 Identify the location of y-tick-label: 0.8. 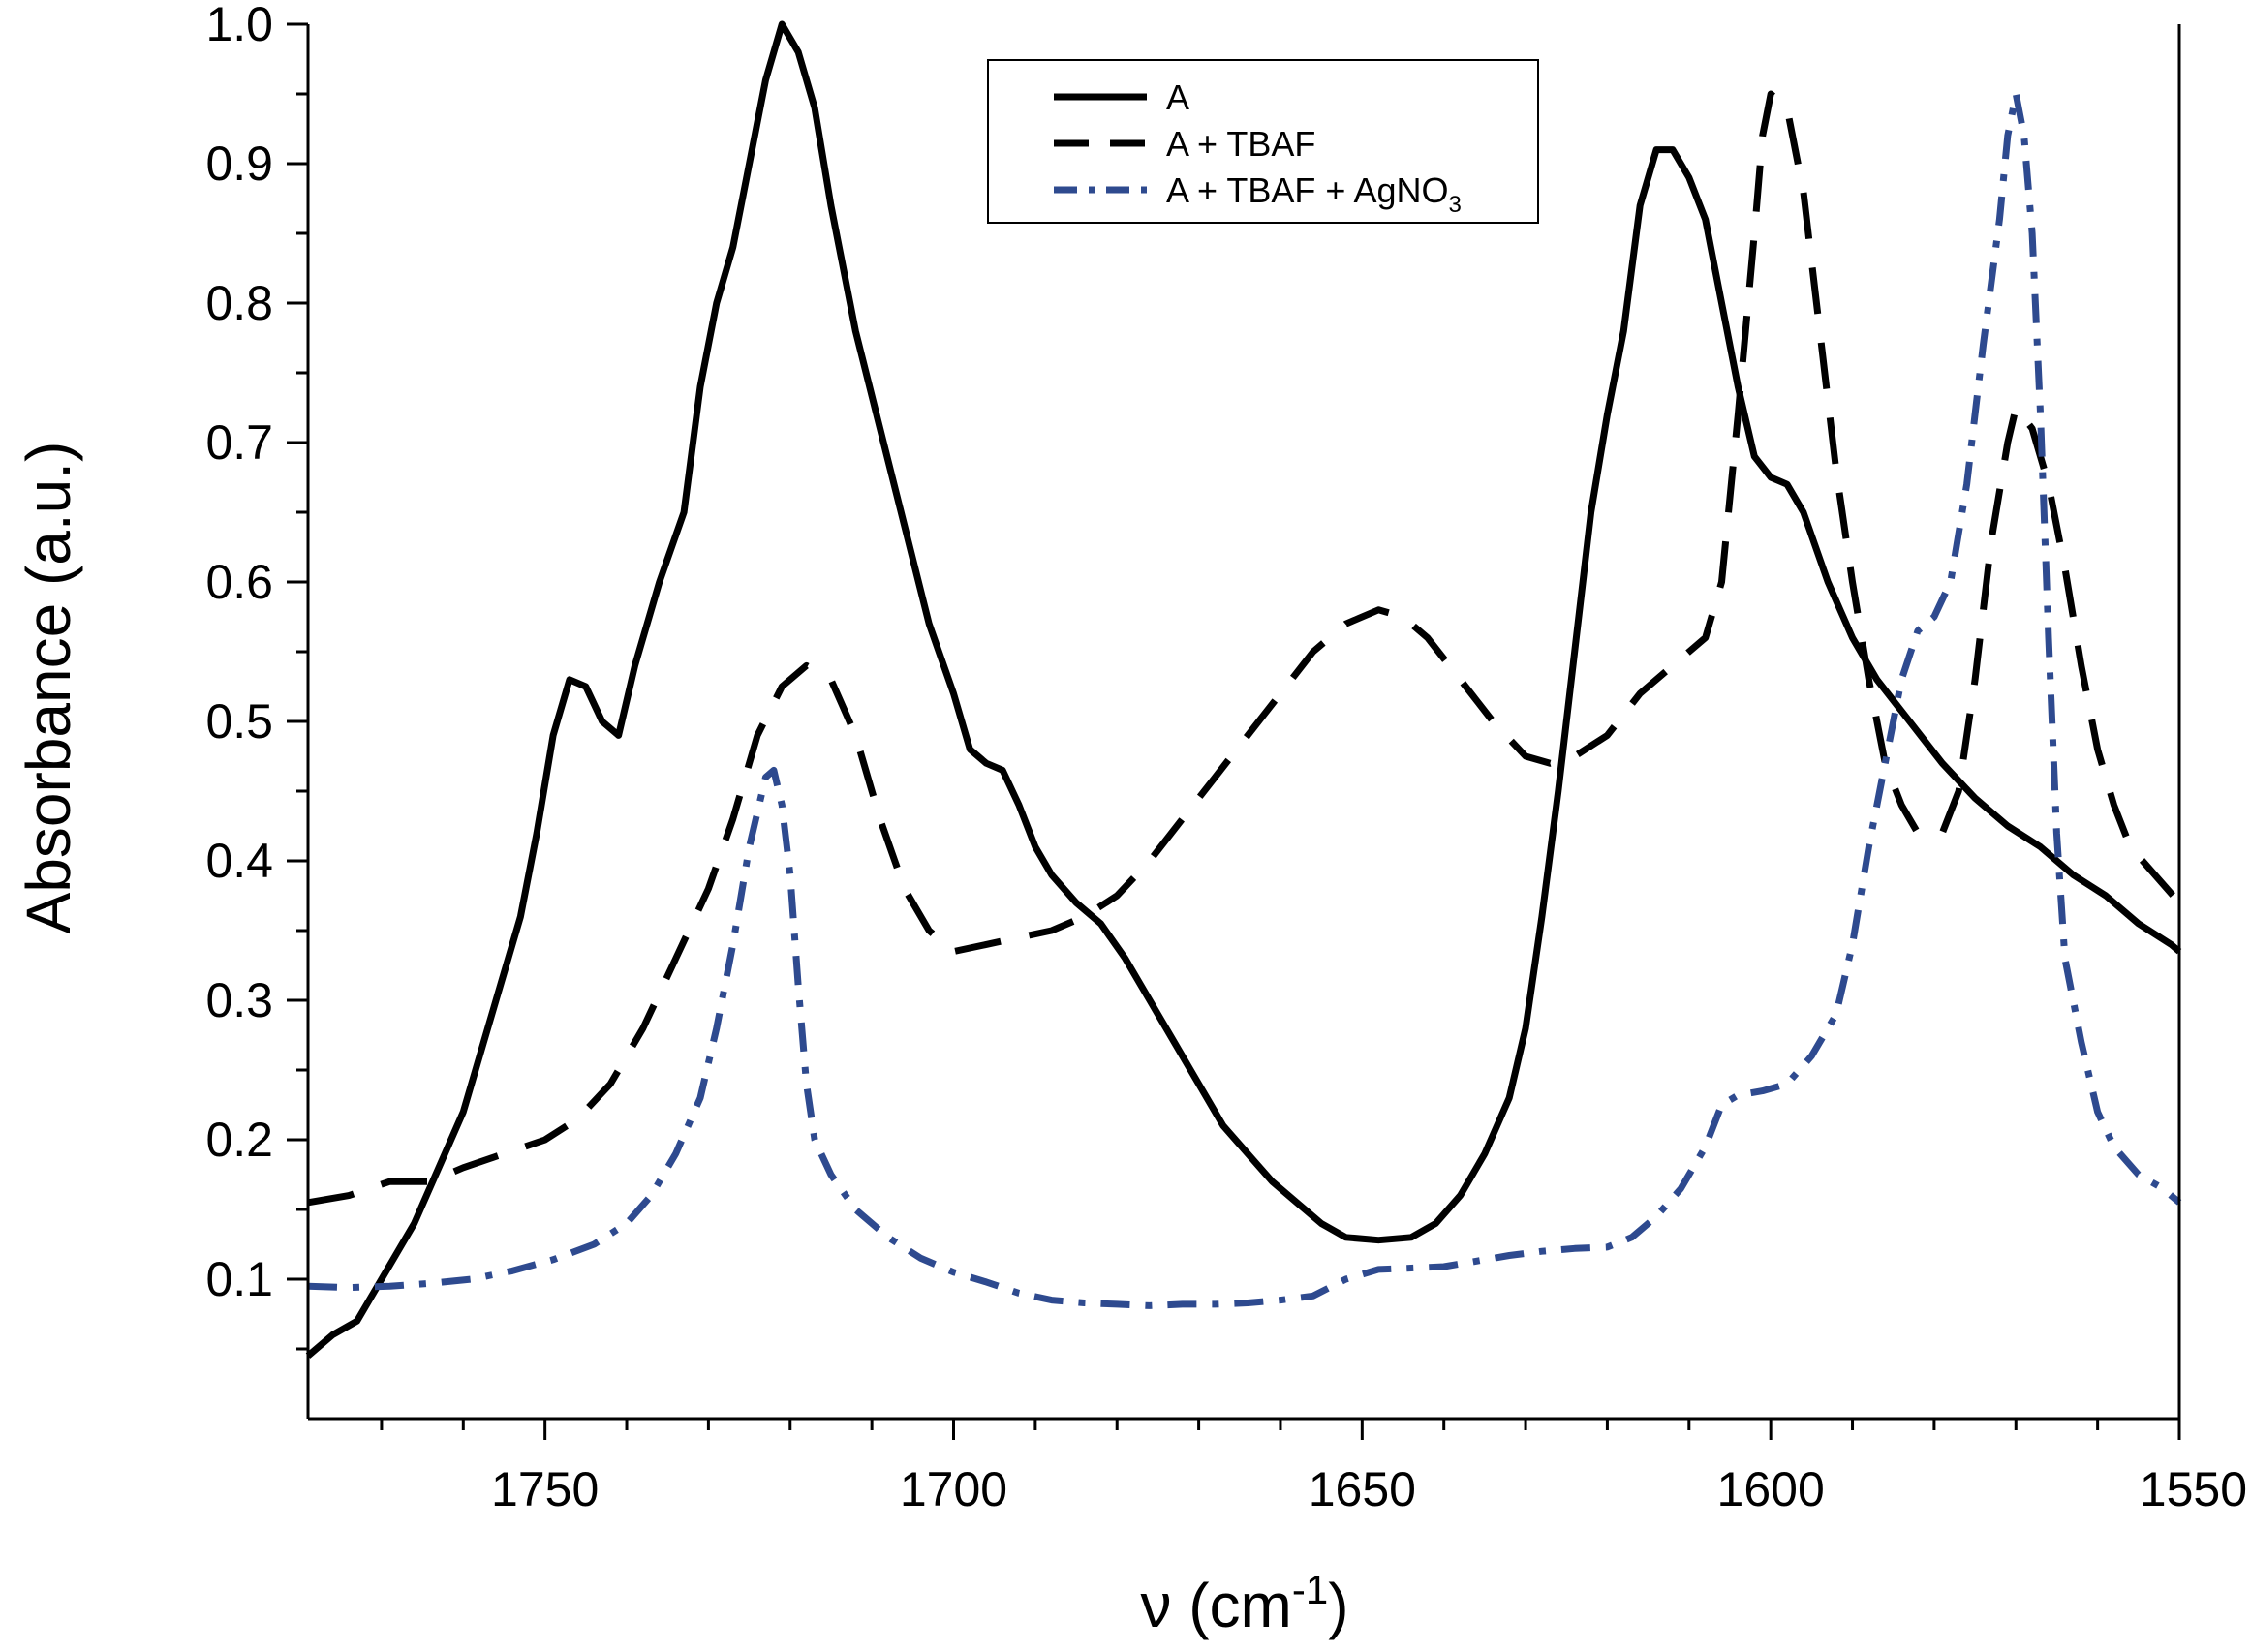
(239, 303).